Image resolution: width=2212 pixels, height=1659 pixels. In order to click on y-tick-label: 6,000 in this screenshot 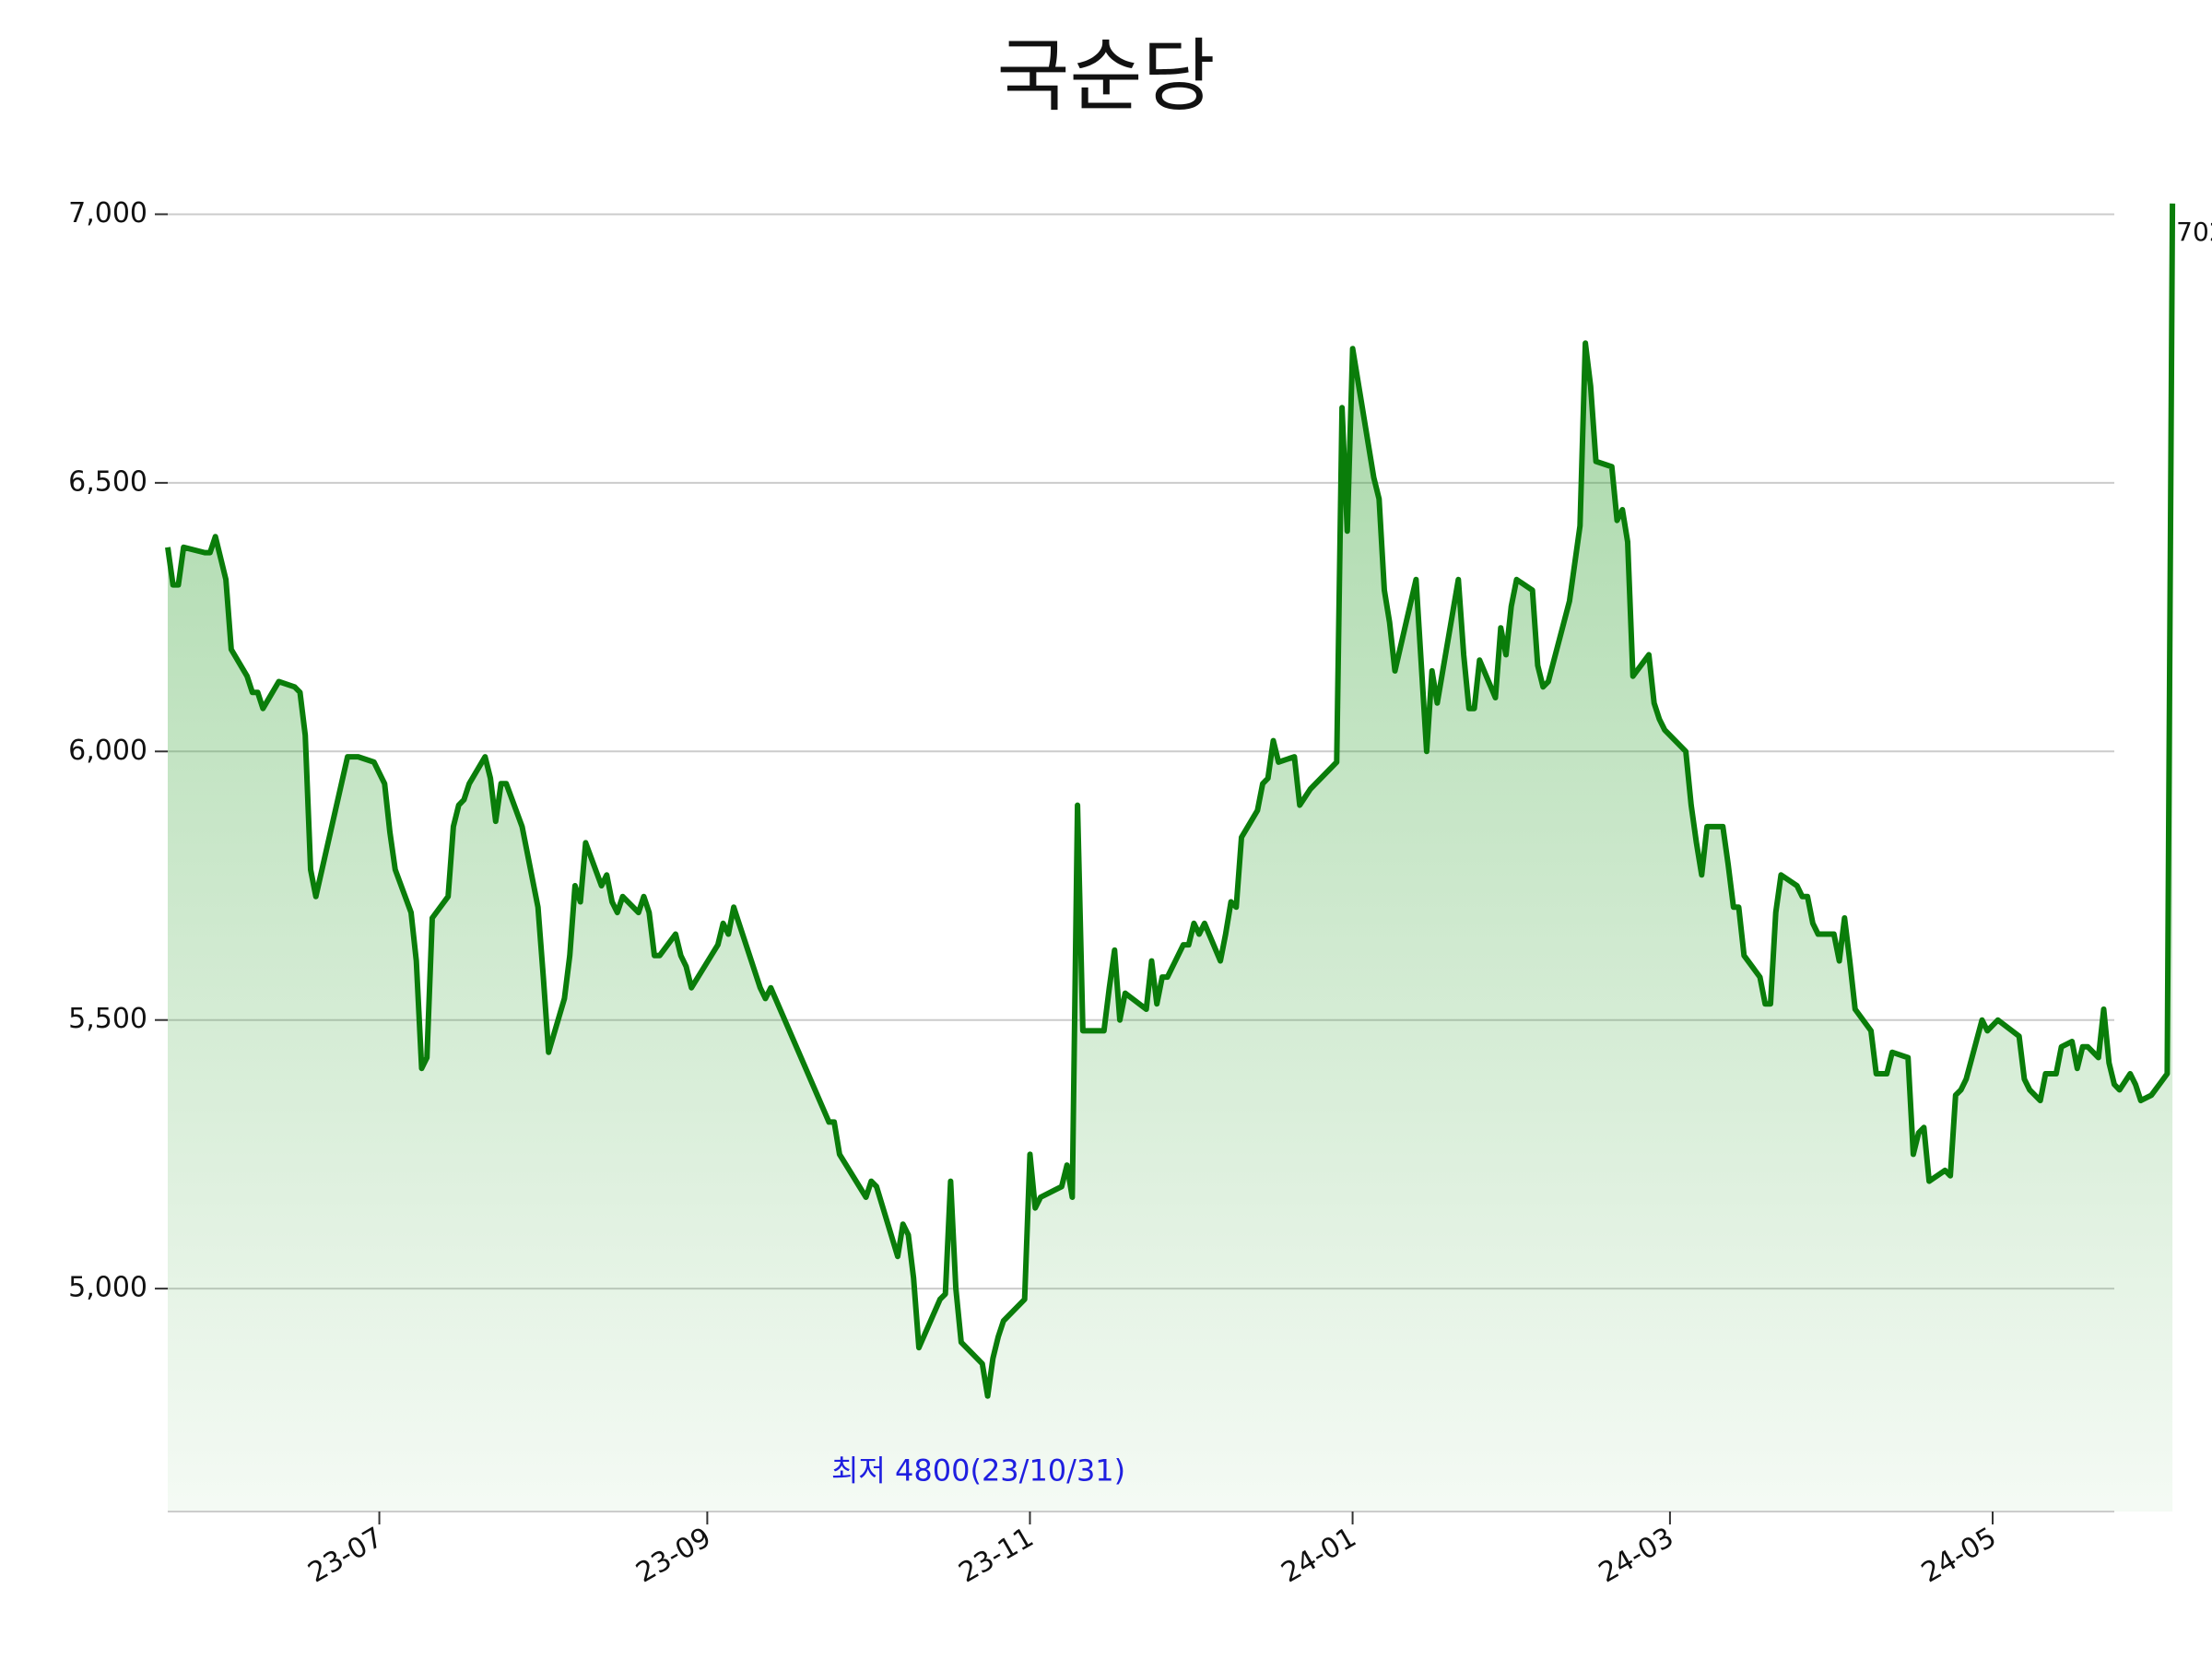, I will do `click(107, 751)`.